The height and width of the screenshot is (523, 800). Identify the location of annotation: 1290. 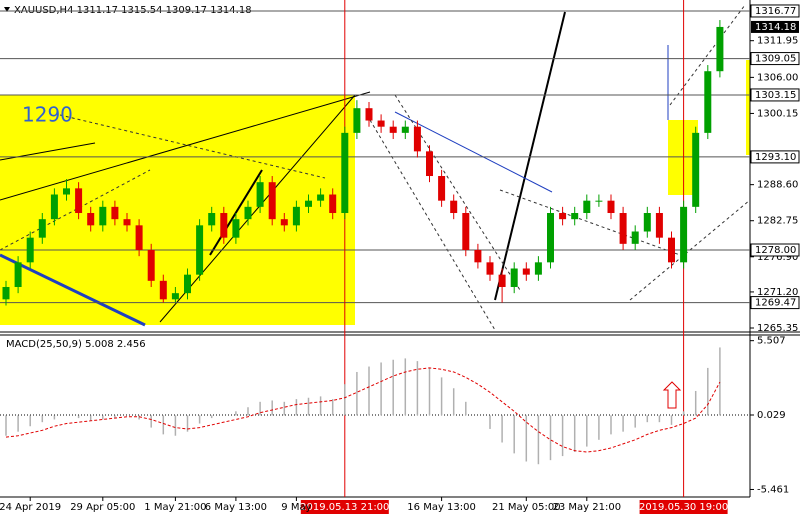
(47, 115).